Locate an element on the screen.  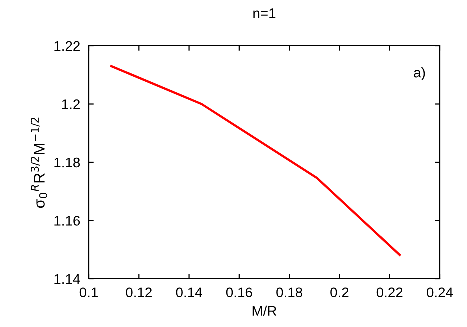
y-tick-label: 1.18 is located at coordinates (67, 163).